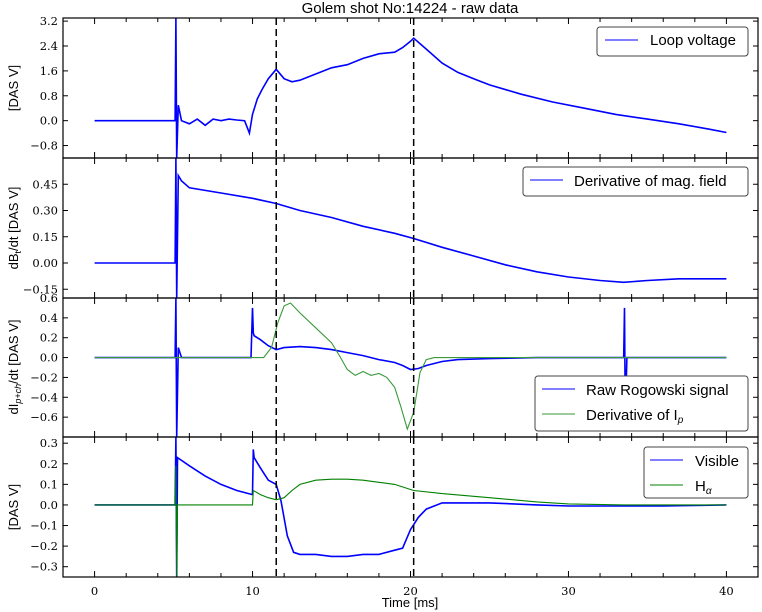  Describe the element at coordinates (717, 461) in the screenshot. I see `legend-label: Visible` at that location.